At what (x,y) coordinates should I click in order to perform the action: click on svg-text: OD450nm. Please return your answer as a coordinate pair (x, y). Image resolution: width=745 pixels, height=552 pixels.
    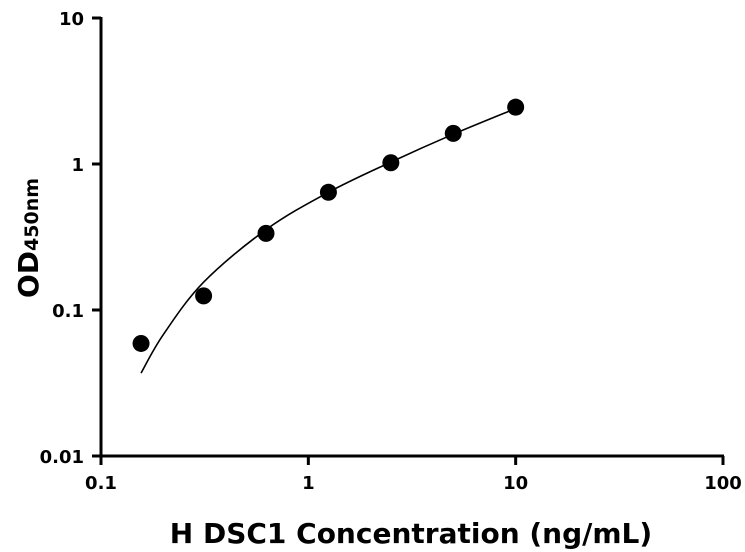
    Looking at the image, I should click on (28, 238).